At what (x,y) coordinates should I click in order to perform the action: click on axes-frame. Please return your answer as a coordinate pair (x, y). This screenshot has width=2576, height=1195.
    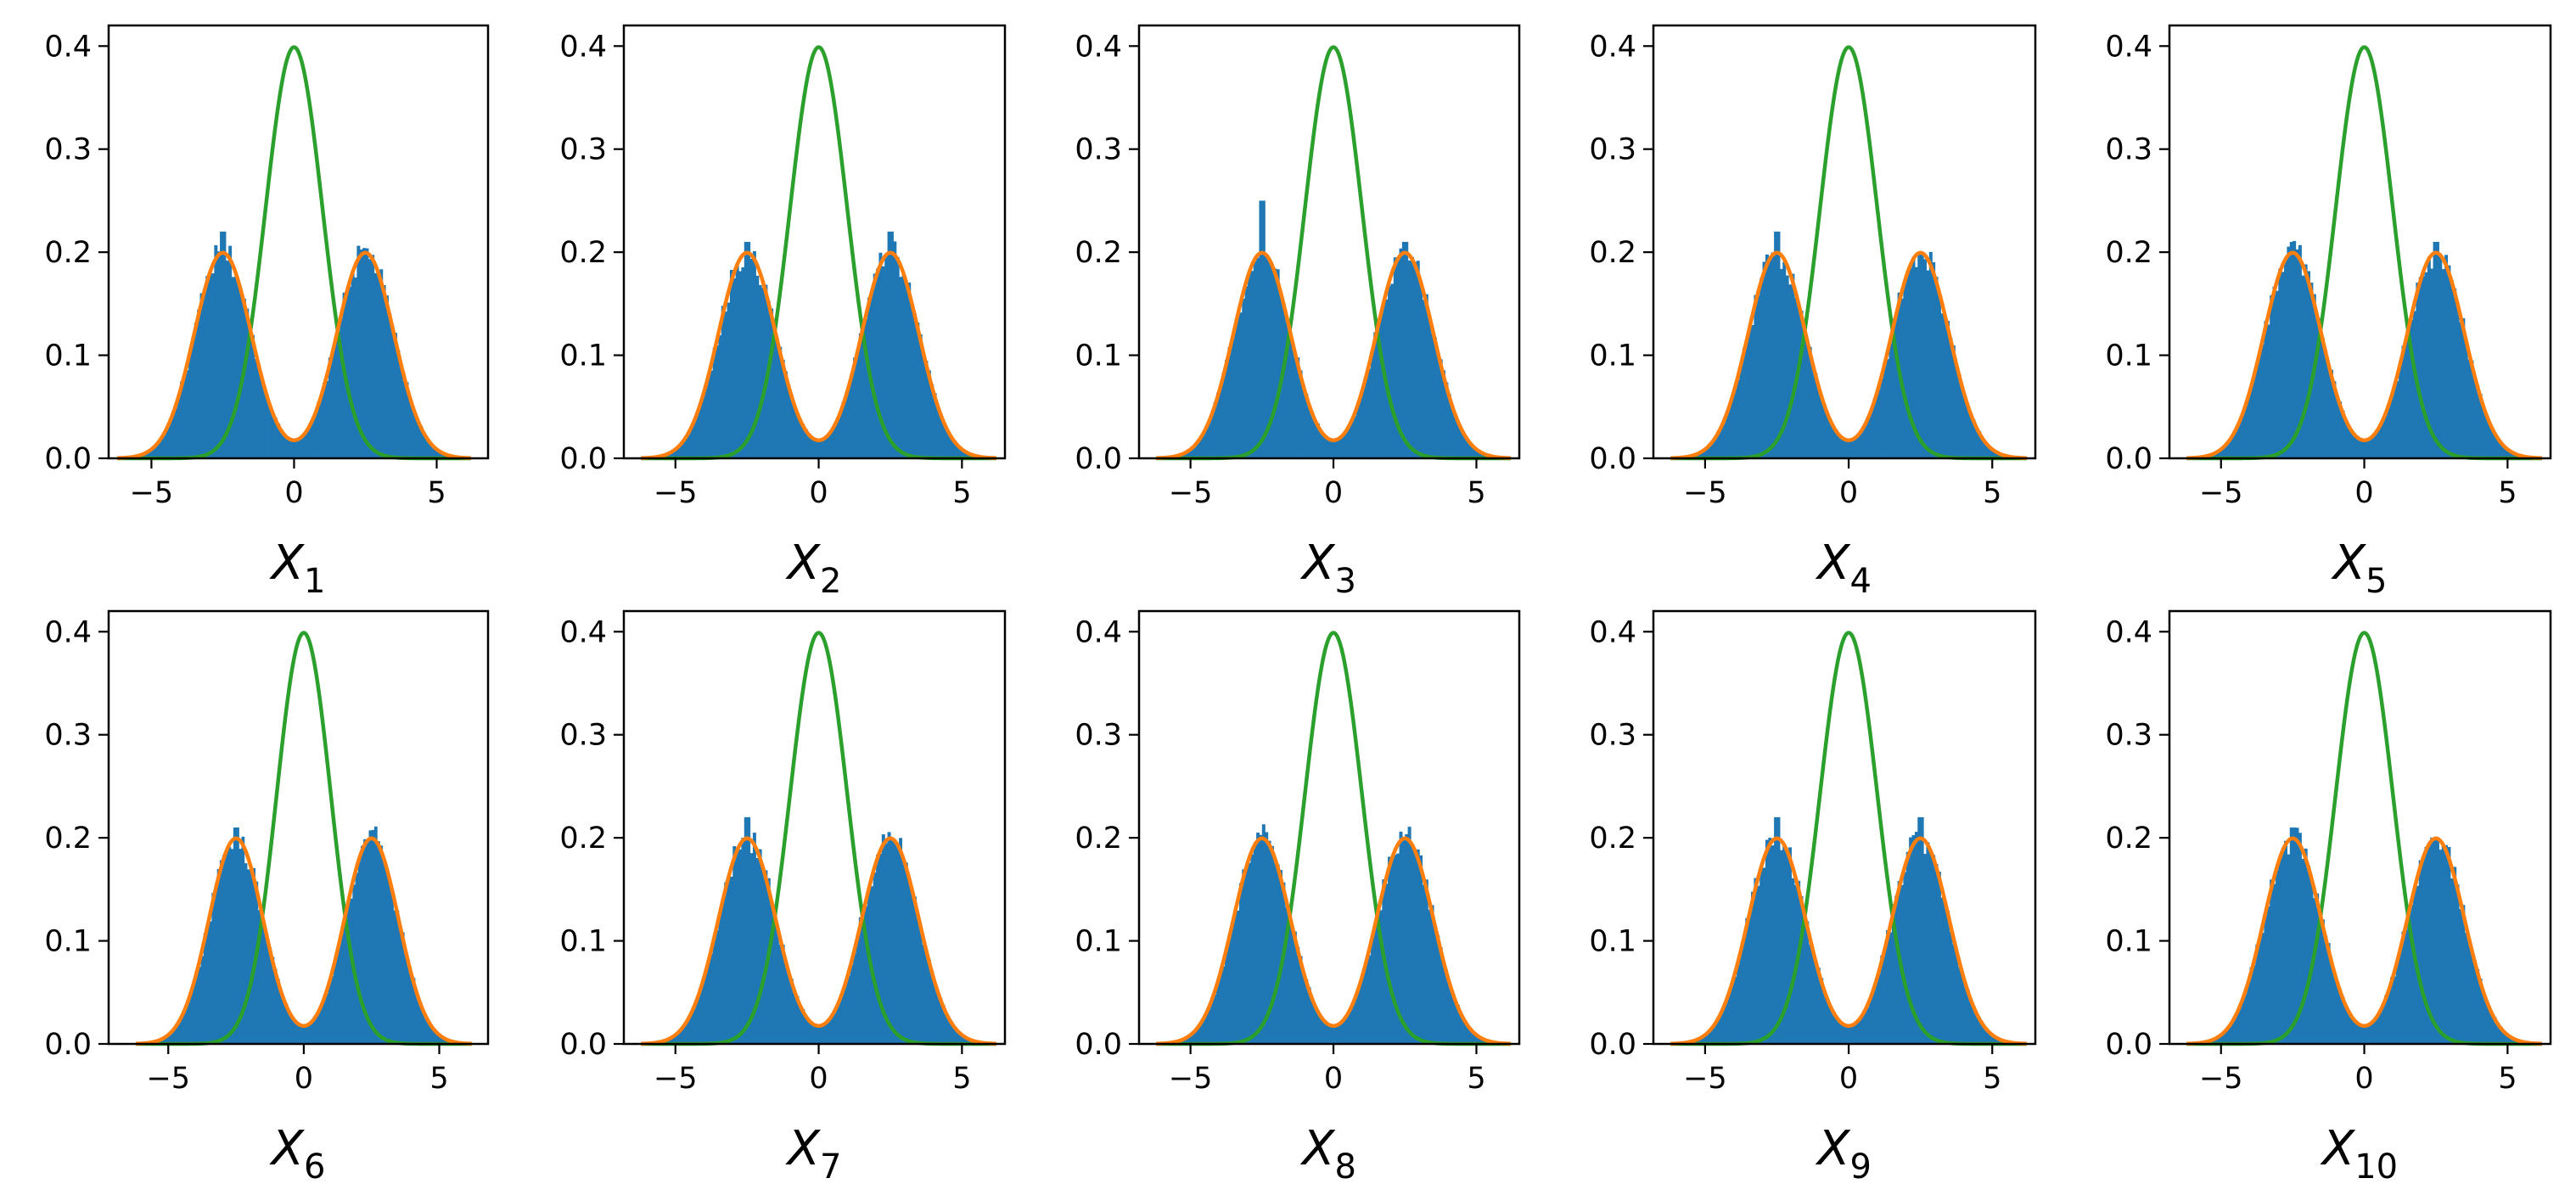
    Looking at the image, I should click on (814, 828).